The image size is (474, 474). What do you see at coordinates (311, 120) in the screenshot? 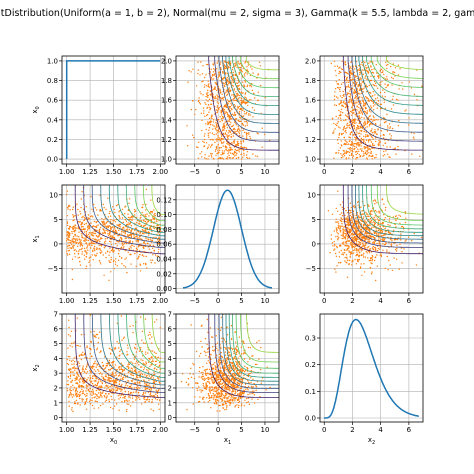
I see `y-tick-label: 1.4` at bounding box center [311, 120].